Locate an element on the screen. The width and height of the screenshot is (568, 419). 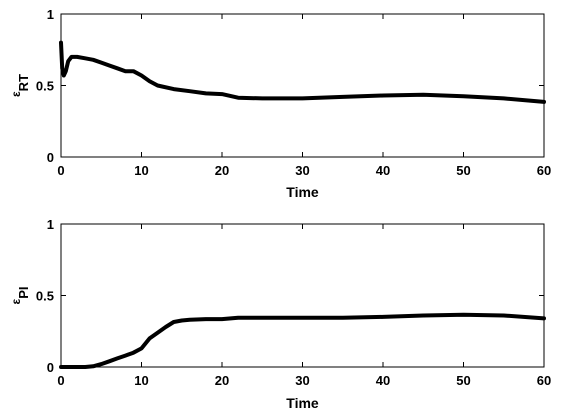
y-axis-label-subscript: PI is located at coordinates (23, 293).